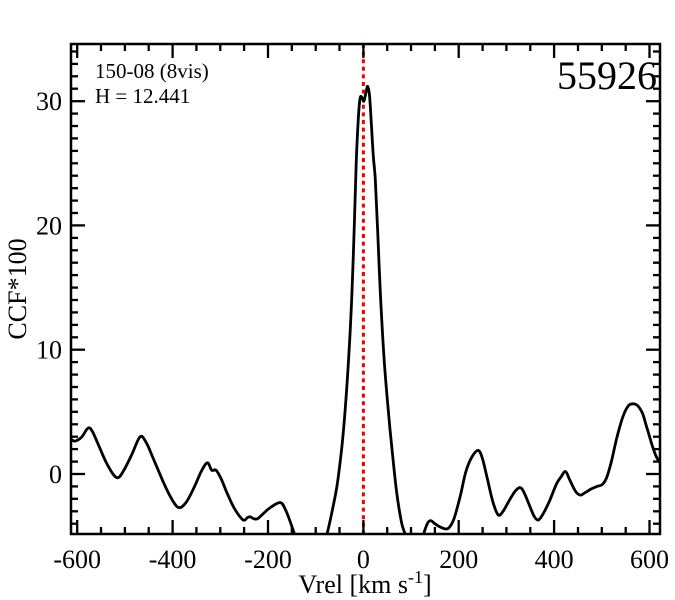  I want to click on x-axis-title-main: Vrel [km s, so click(353, 584).